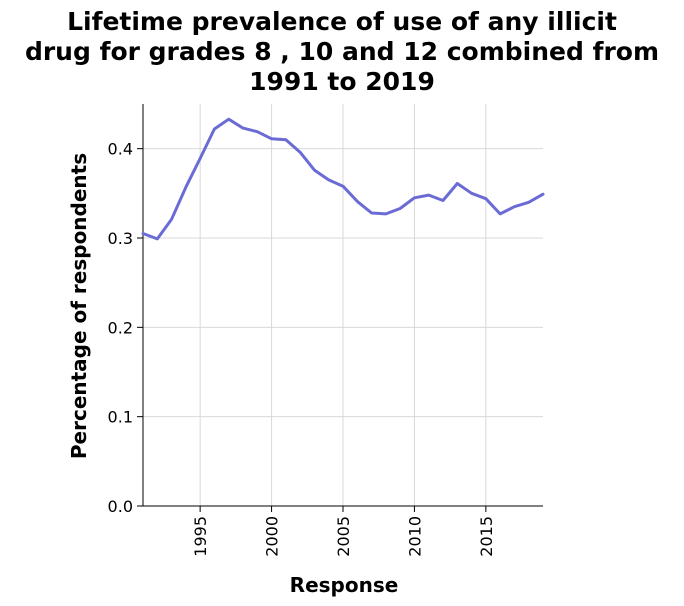  Describe the element at coordinates (344, 585) in the screenshot. I see `x-axis-label: Response` at that location.